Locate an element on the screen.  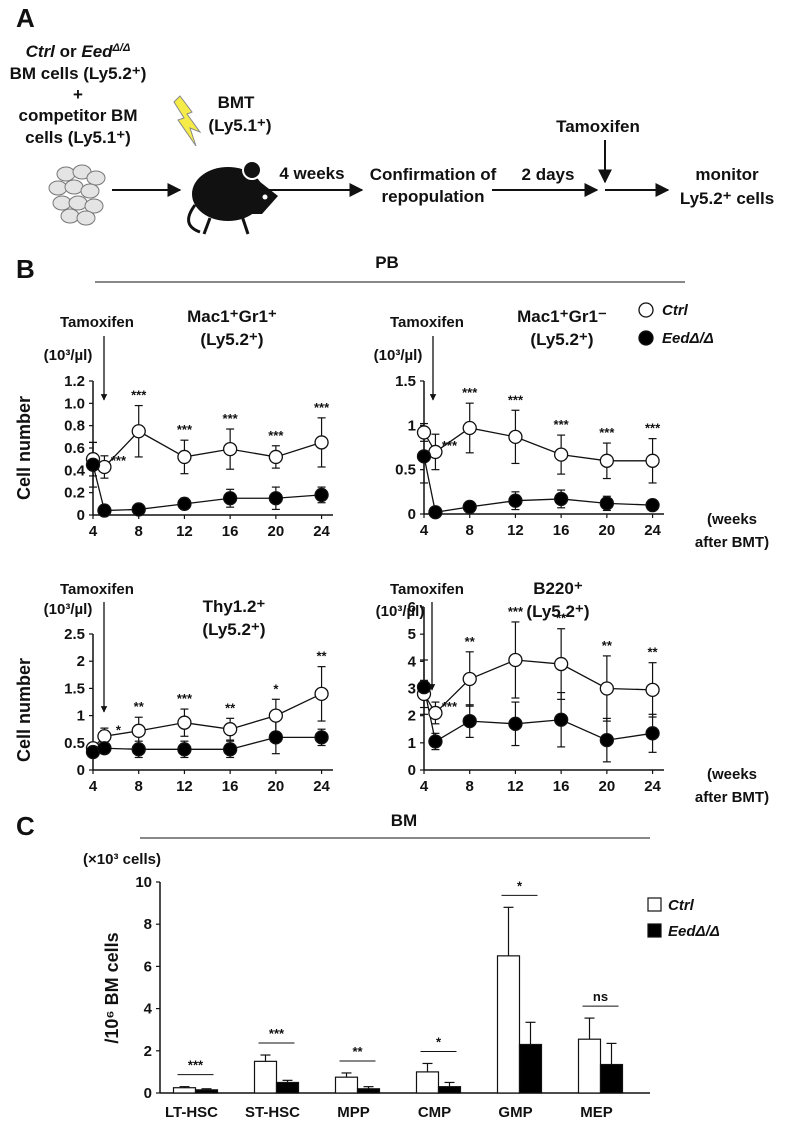
y-axis-title: /10⁶ BM cells is located at coordinates (112, 987).